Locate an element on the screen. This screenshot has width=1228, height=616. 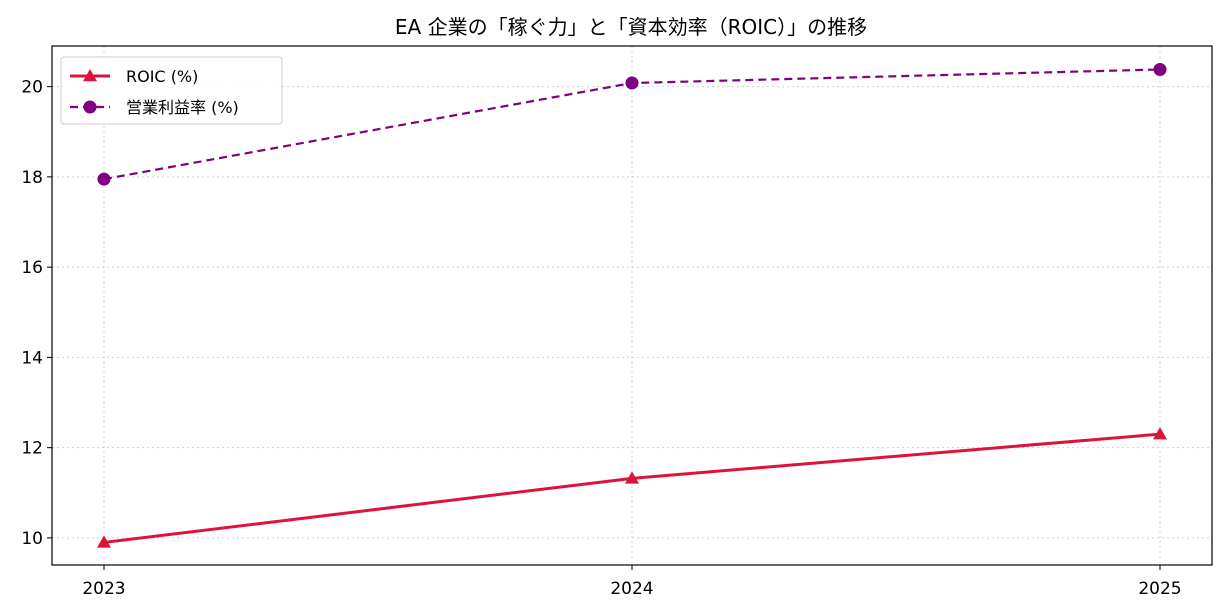
y-tick-label: 10 is located at coordinates (32, 539).